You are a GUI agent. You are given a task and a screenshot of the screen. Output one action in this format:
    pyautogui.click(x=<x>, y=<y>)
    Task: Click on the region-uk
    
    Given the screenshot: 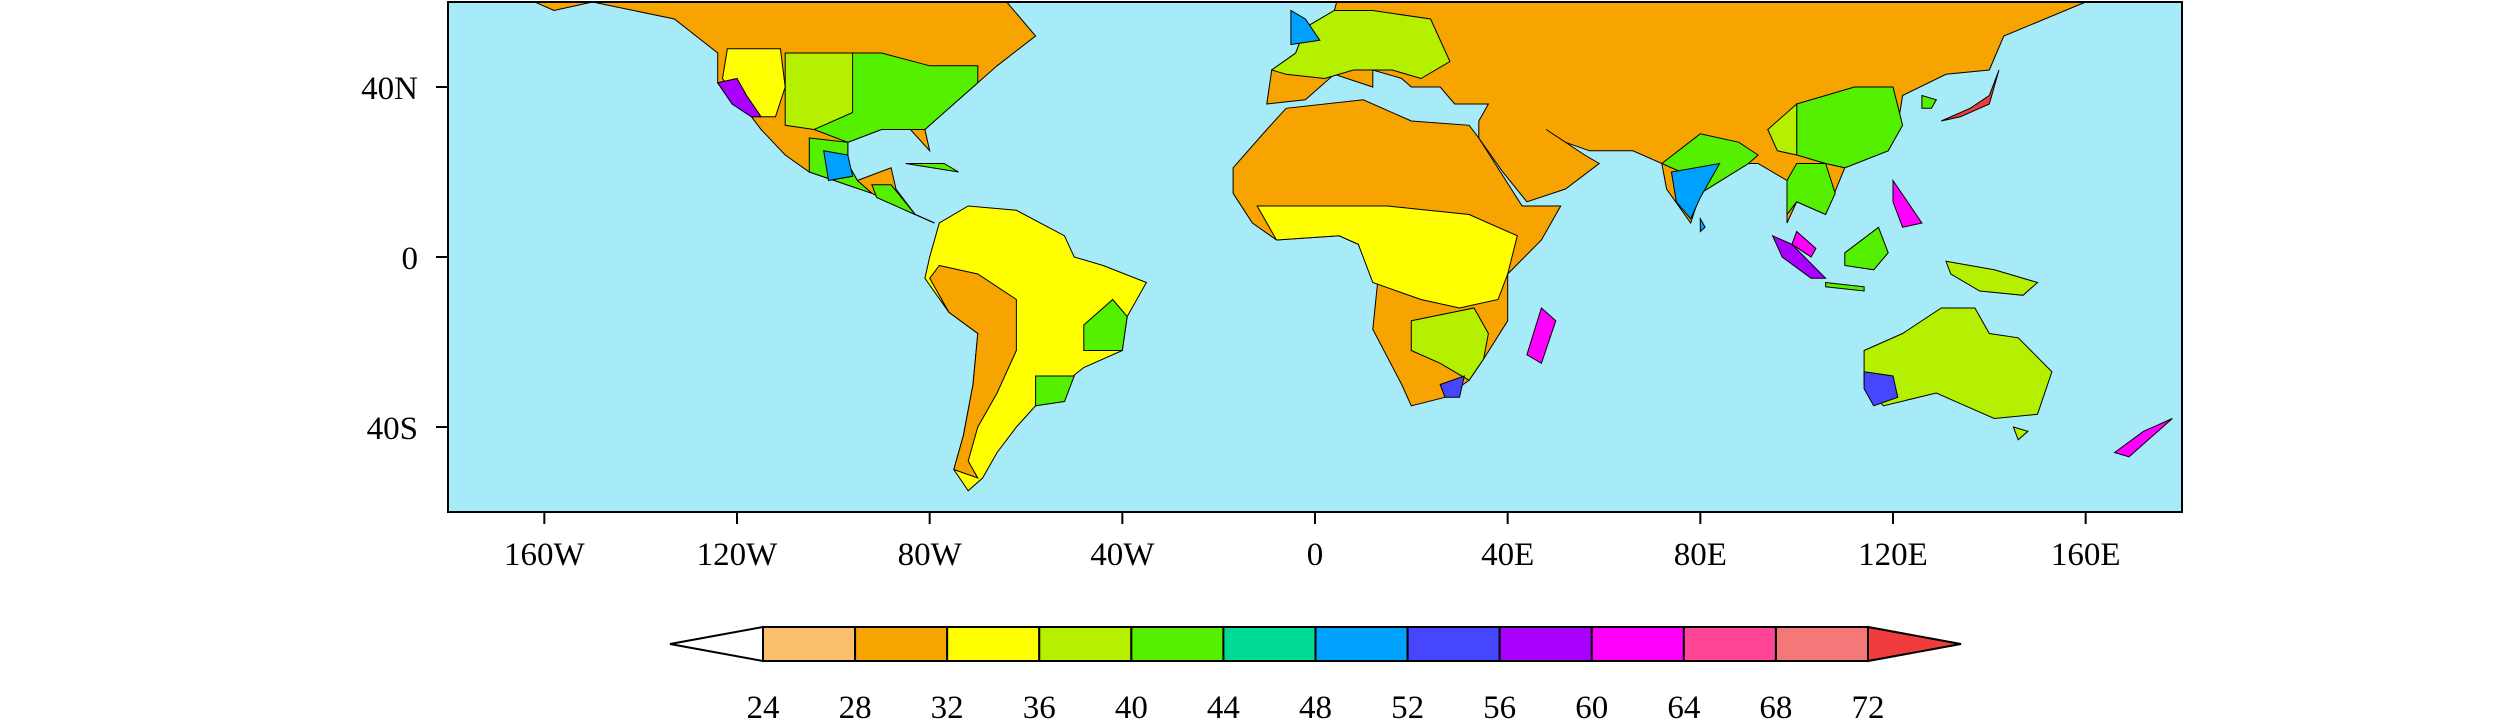 What is the action you would take?
    pyautogui.click(x=1305, y=27)
    